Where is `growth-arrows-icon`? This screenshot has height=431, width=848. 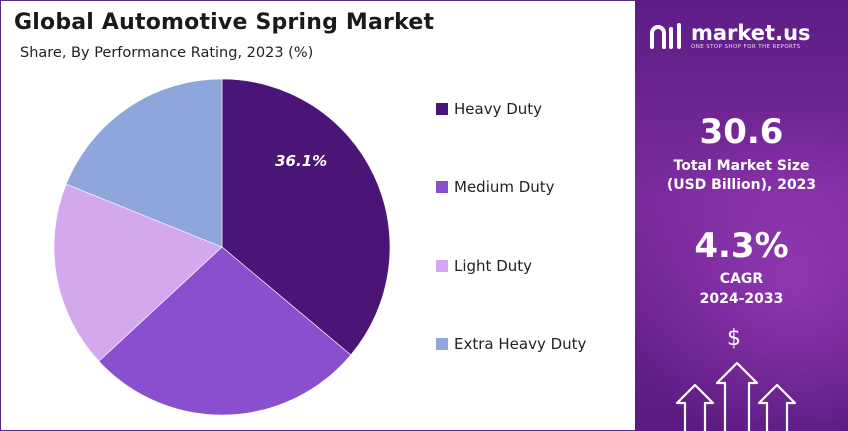
growth-arrows-icon is located at coordinates (736, 396).